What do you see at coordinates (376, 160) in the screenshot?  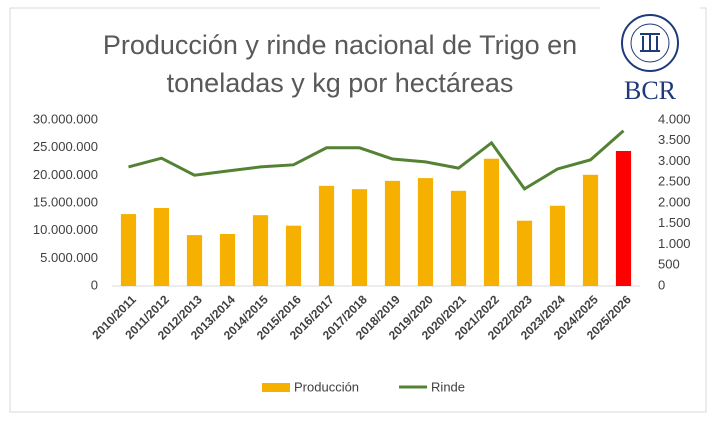 I see `line` at bounding box center [376, 160].